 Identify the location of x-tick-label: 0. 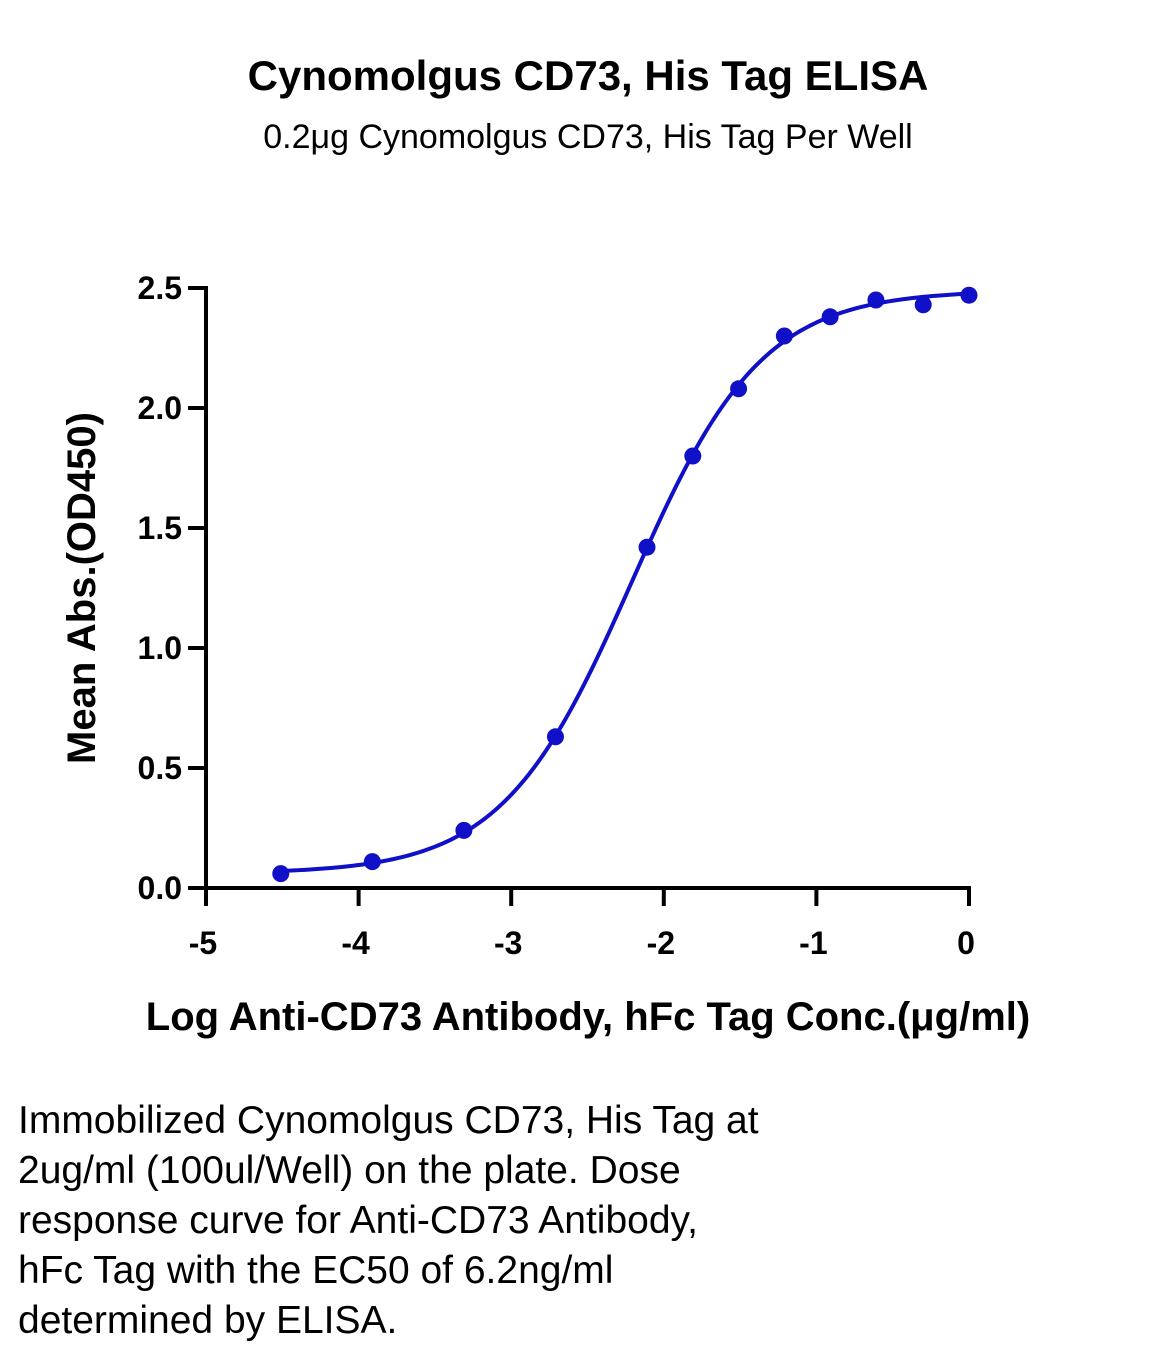
(966, 943).